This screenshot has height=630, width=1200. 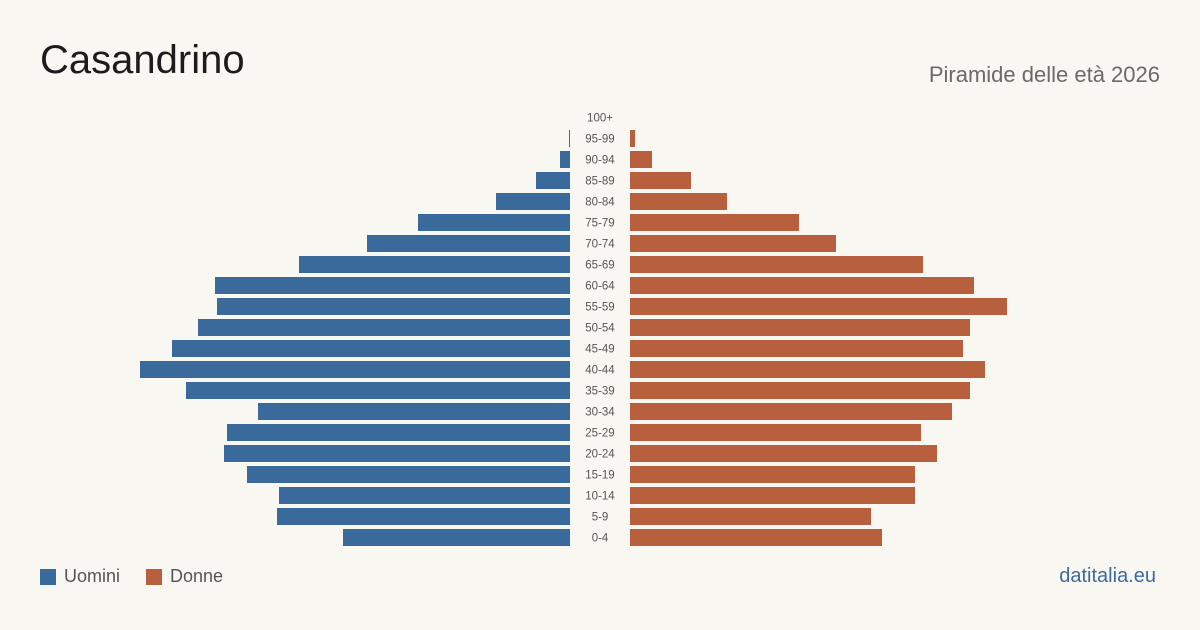 I want to click on age-label-90-94: 90-94, so click(x=600, y=161).